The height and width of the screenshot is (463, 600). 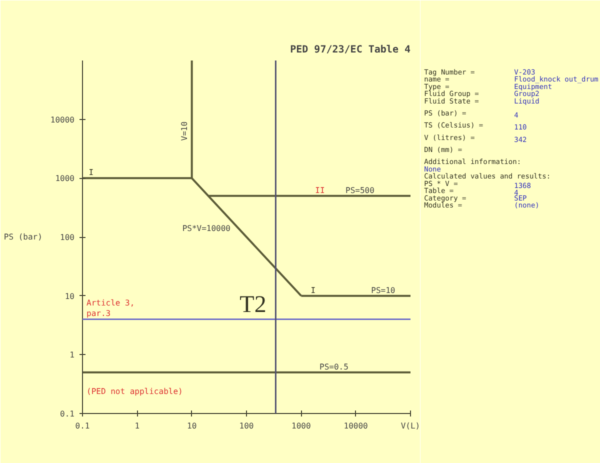 What do you see at coordinates (62, 119) in the screenshot?
I see `y-tick-label: 10000` at bounding box center [62, 119].